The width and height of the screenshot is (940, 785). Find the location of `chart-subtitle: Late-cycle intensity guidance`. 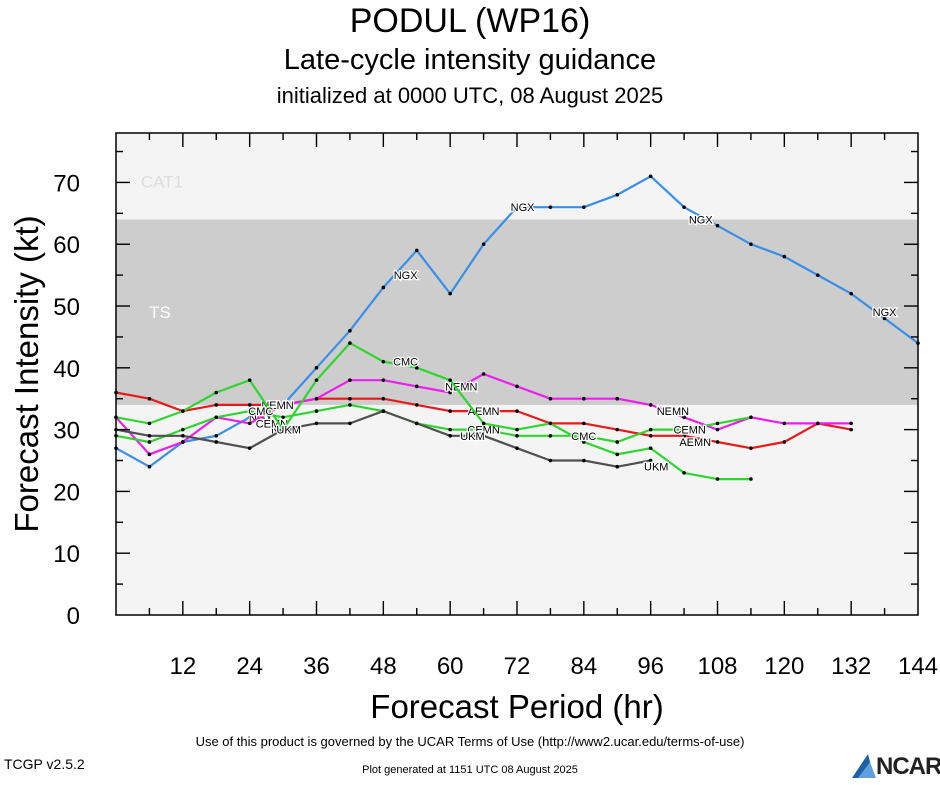

chart-subtitle: Late-cycle intensity guidance is located at coordinates (470, 60).